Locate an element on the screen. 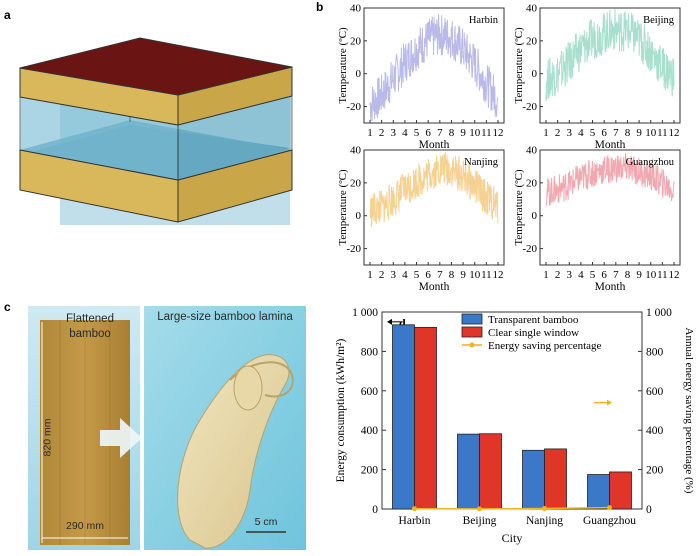 This screenshot has height=556, width=700. legend-label: Transparent bamboo is located at coordinates (533, 320).